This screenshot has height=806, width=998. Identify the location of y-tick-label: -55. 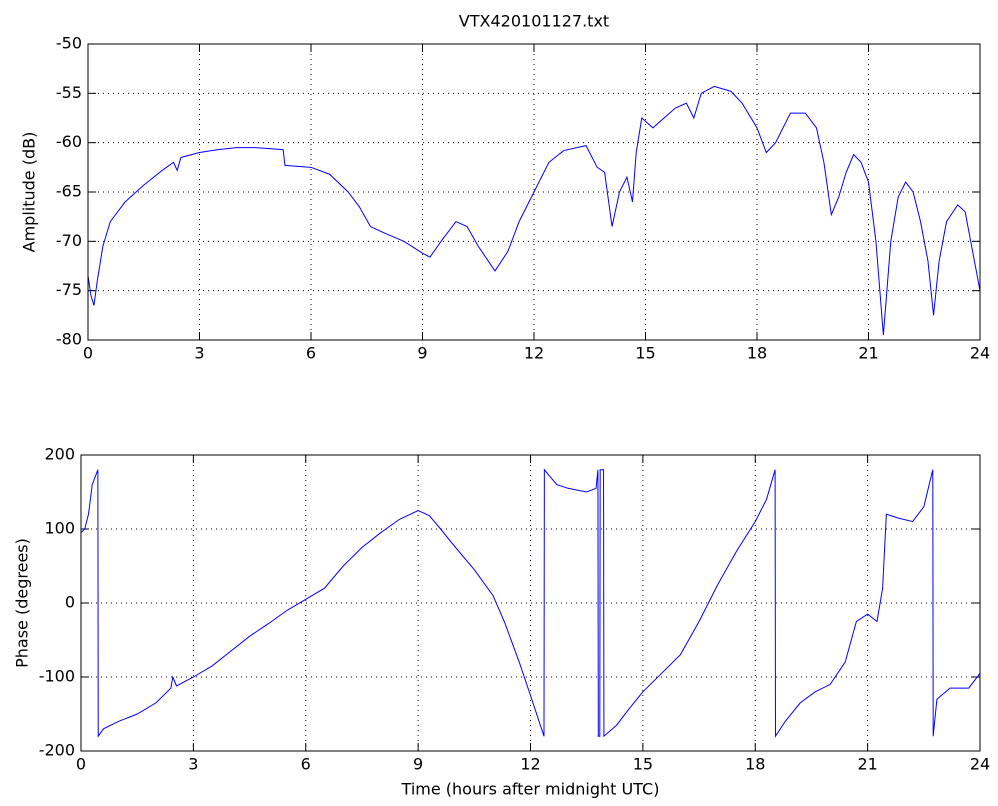
(69, 92).